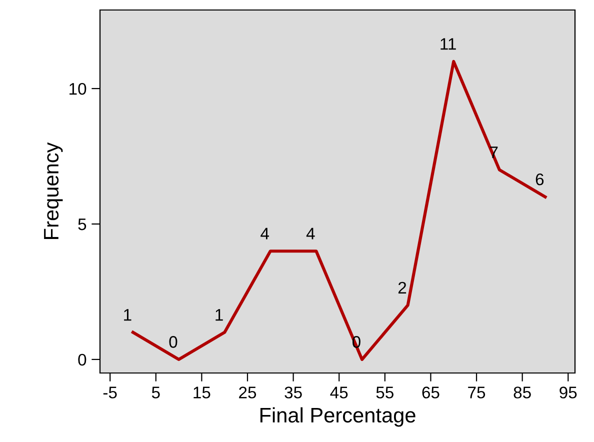 This screenshot has width=594, height=442. What do you see at coordinates (431, 392) in the screenshot?
I see `x-tick-label: 65` at bounding box center [431, 392].